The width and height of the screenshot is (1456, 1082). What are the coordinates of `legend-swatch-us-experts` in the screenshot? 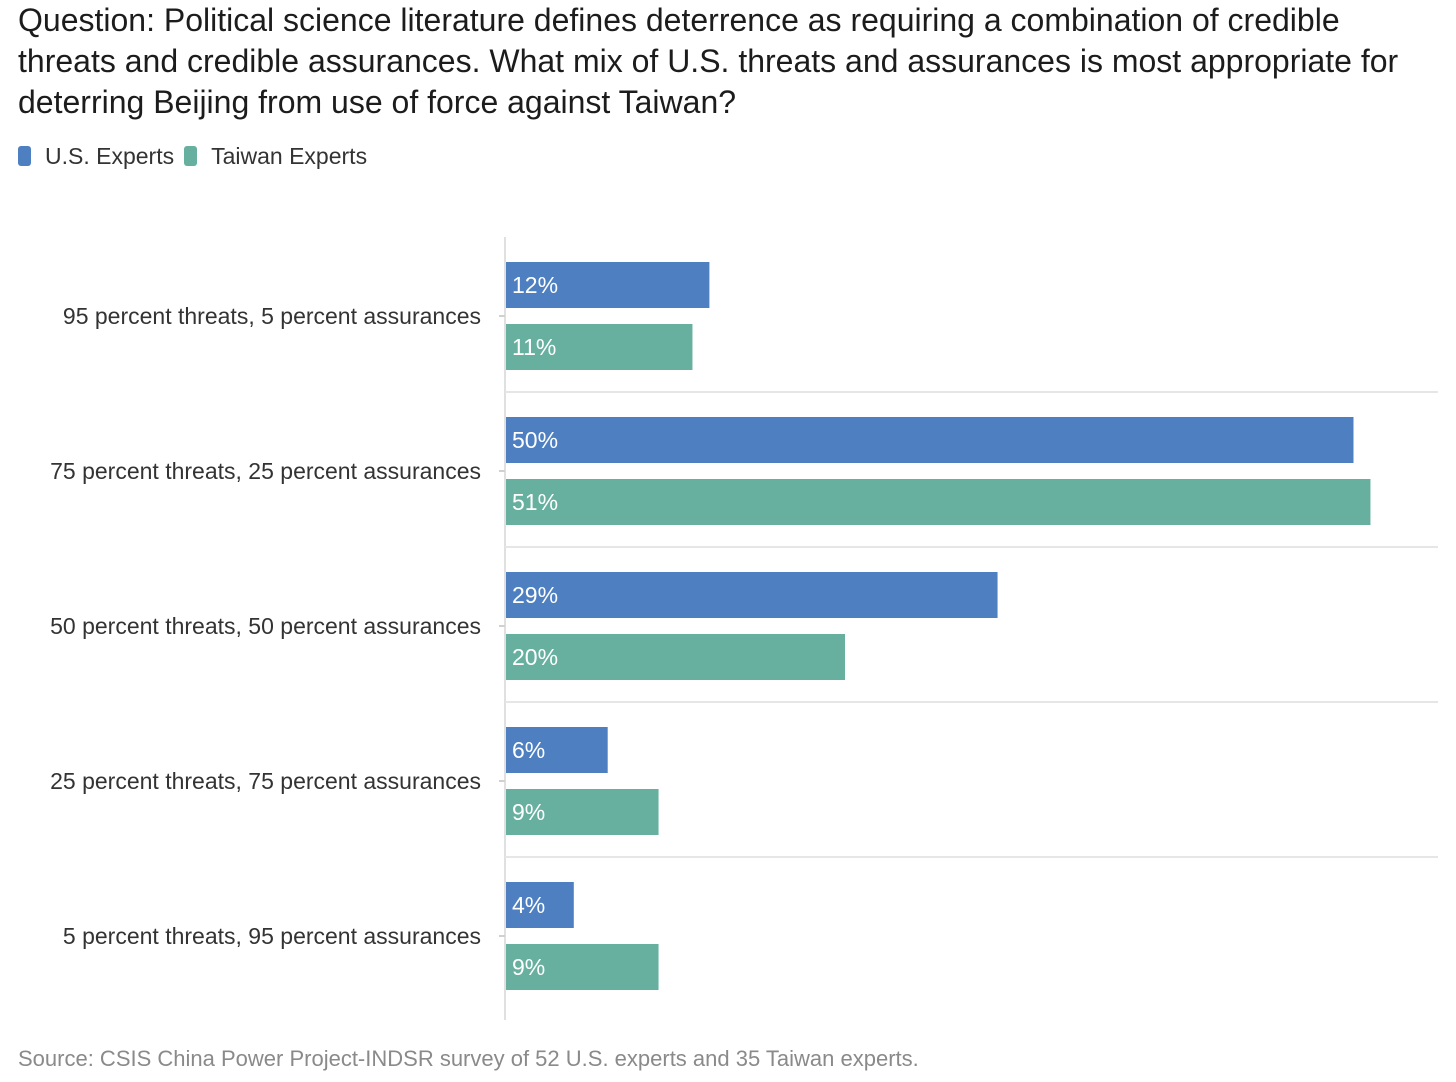 It's located at (24, 156).